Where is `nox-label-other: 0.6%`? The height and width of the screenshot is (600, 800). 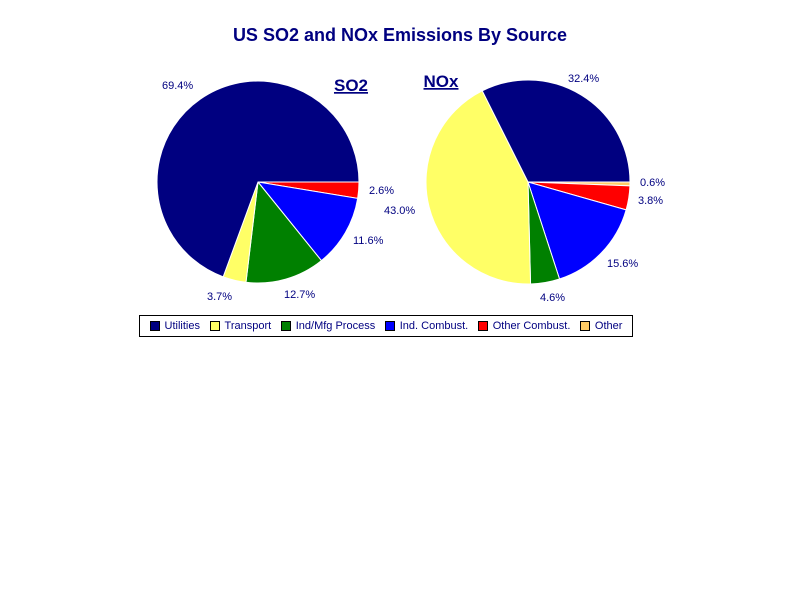
nox-label-other: 0.6% is located at coordinates (652, 183).